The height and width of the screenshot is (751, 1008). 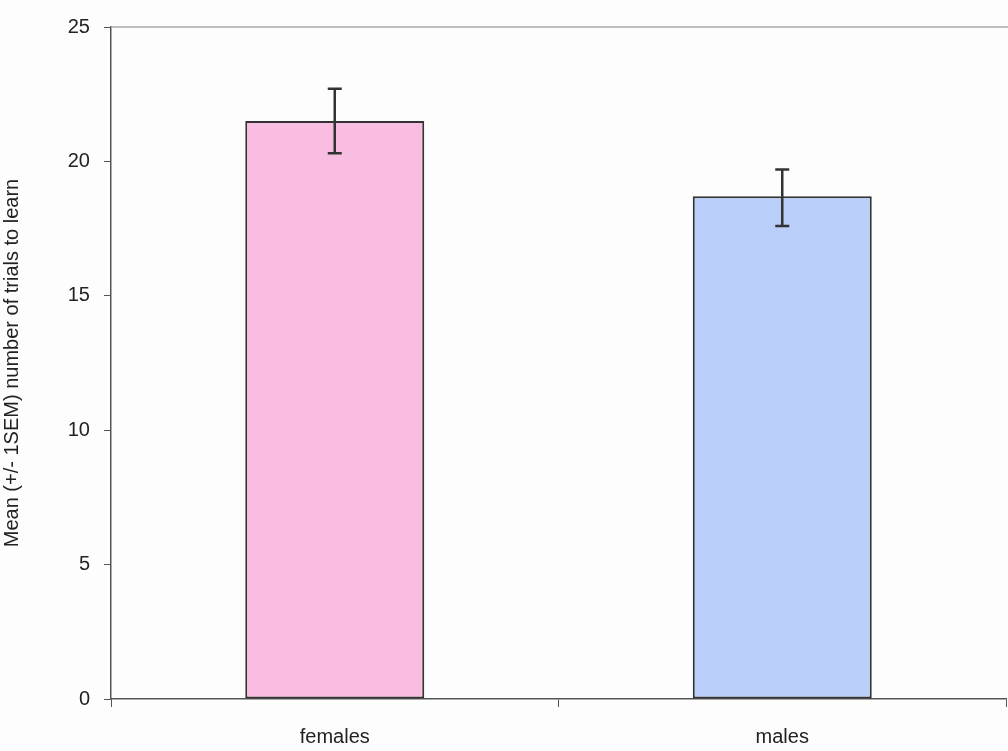 I want to click on y-tick-label: 0, so click(x=84, y=697).